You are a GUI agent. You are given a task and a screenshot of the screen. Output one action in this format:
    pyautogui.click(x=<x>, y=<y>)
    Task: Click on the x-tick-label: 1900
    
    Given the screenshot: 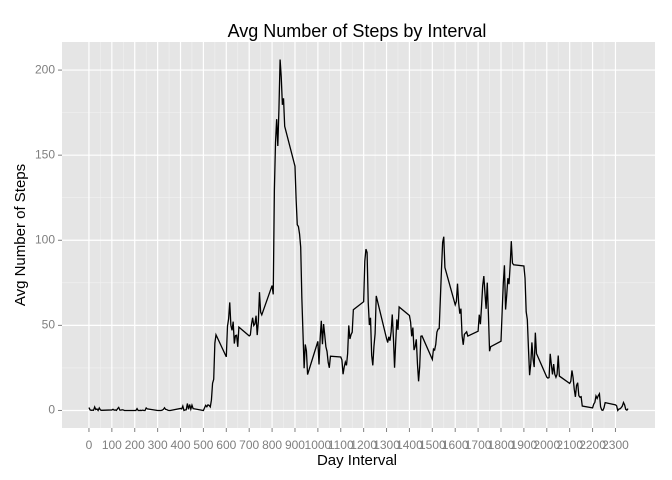 What is the action you would take?
    pyautogui.click(x=524, y=445)
    